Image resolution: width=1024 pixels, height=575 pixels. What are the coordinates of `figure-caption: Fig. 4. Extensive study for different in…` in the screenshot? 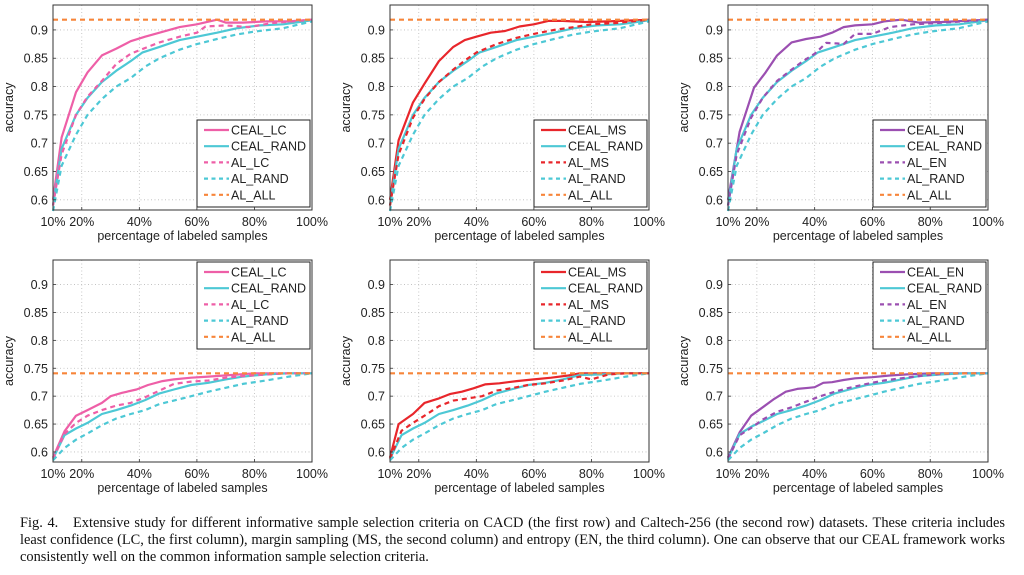 It's located at (512, 540).